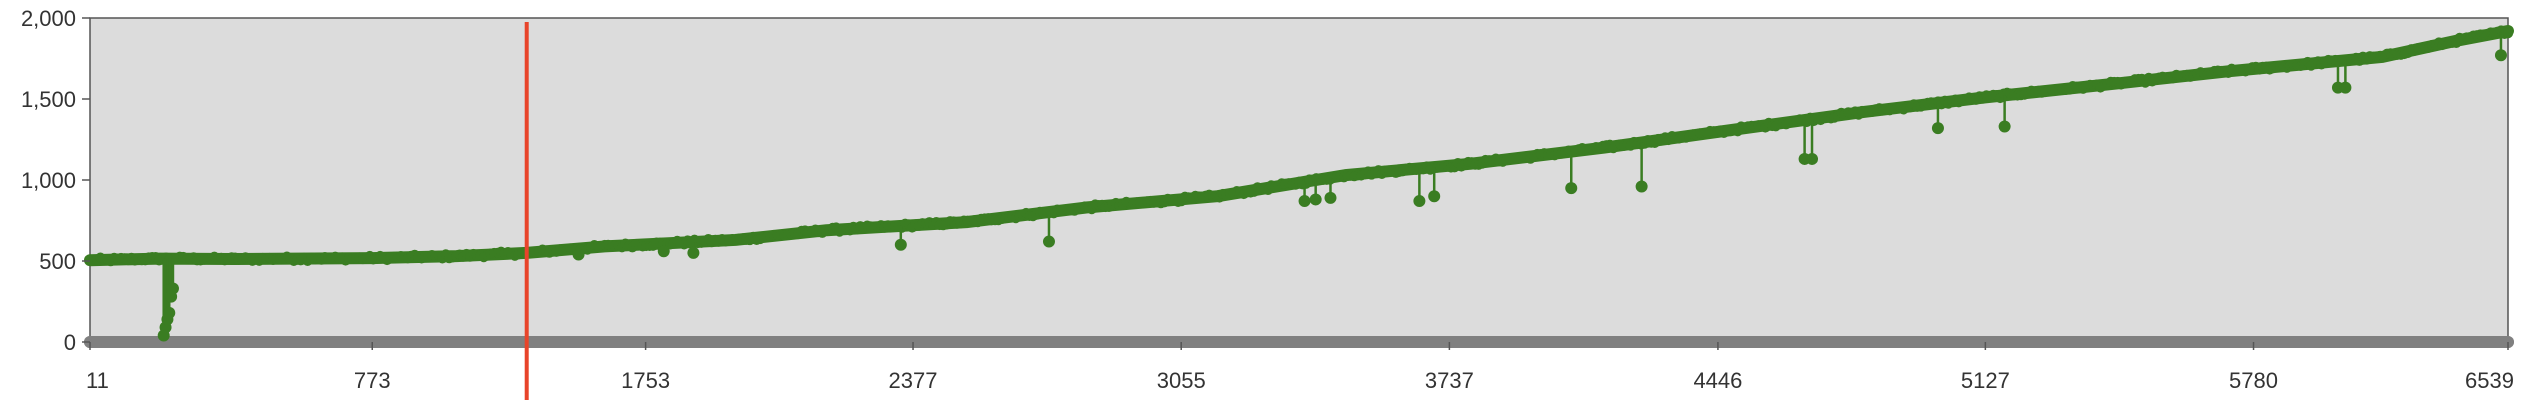 This screenshot has width=2532, height=400. Describe the element at coordinates (372, 380) in the screenshot. I see `x-tick-label: 773` at that location.